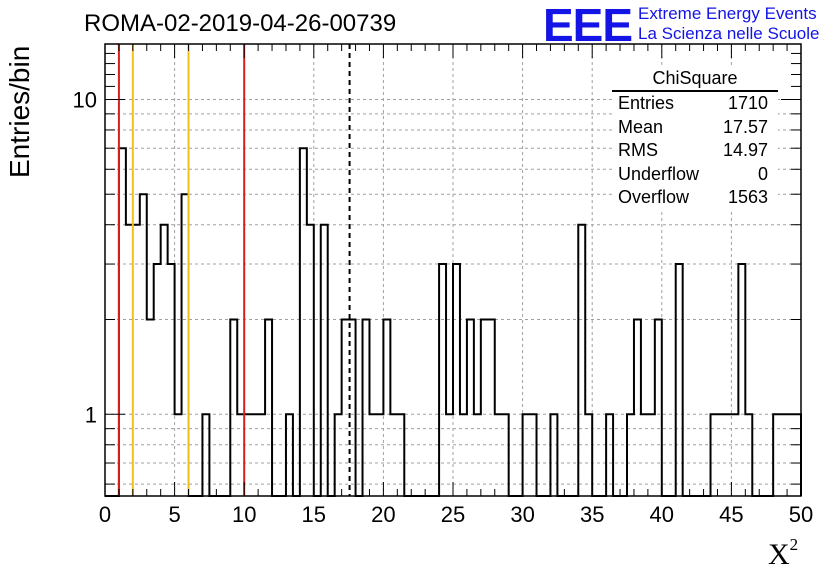 This screenshot has height=572, width=836. Describe the element at coordinates (174, 514) in the screenshot. I see `x-tick-label: 5` at that location.